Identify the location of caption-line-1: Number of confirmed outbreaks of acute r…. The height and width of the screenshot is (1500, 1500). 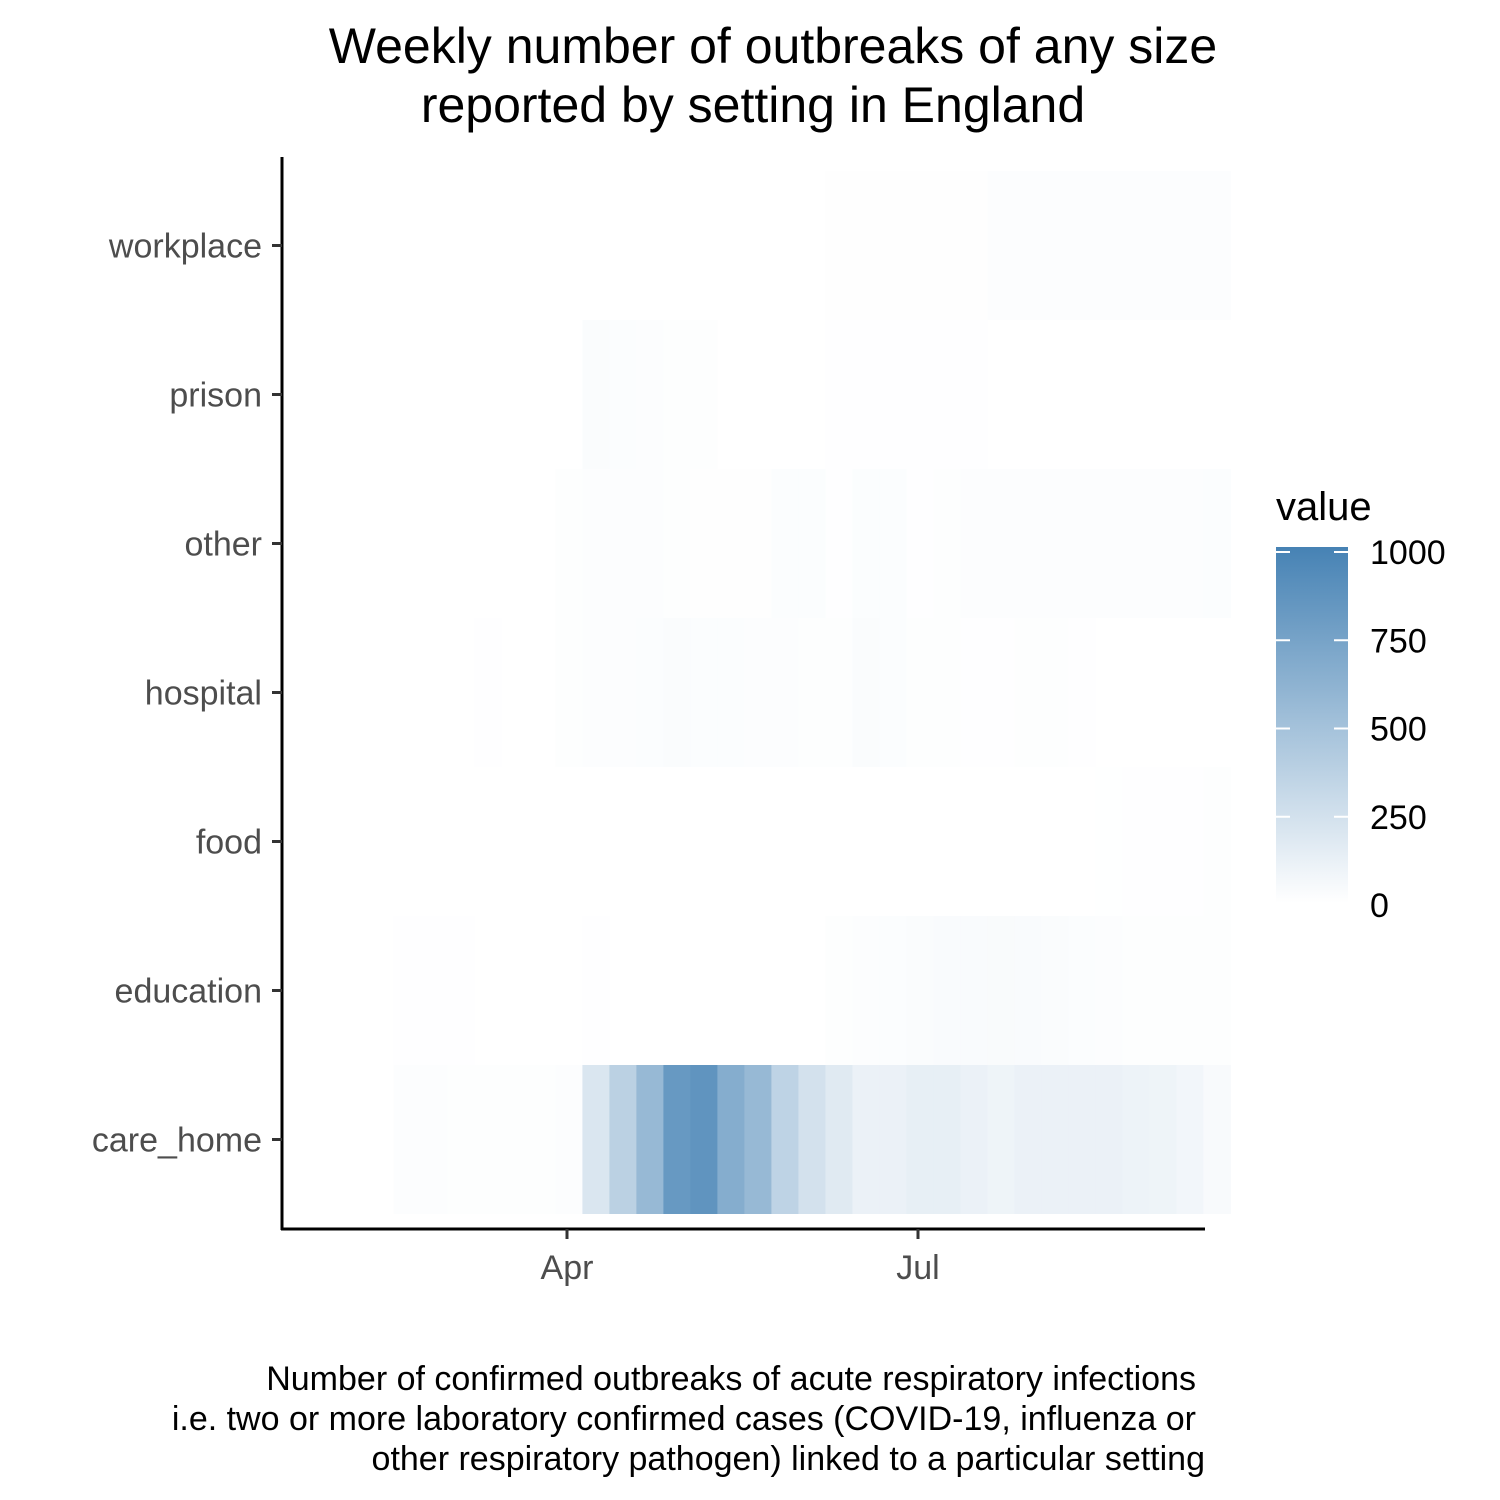
(731, 1379).